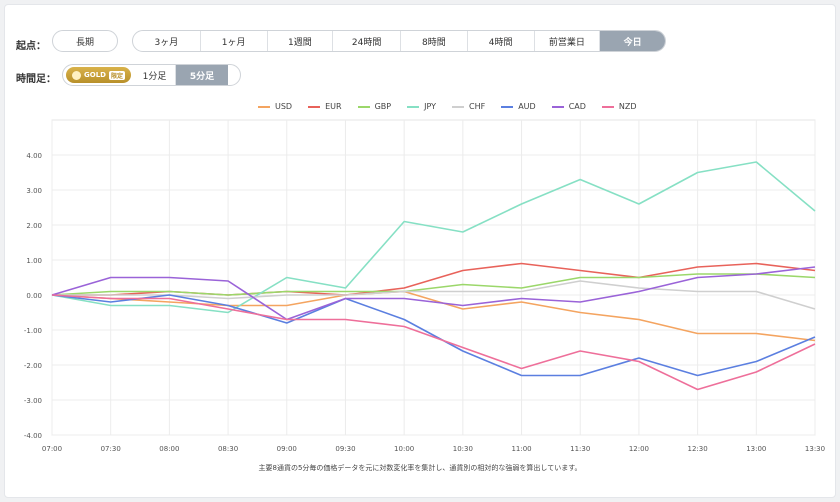 The height and width of the screenshot is (502, 840). Describe the element at coordinates (433, 284) in the screenshot. I see `series-line-gbp` at that location.